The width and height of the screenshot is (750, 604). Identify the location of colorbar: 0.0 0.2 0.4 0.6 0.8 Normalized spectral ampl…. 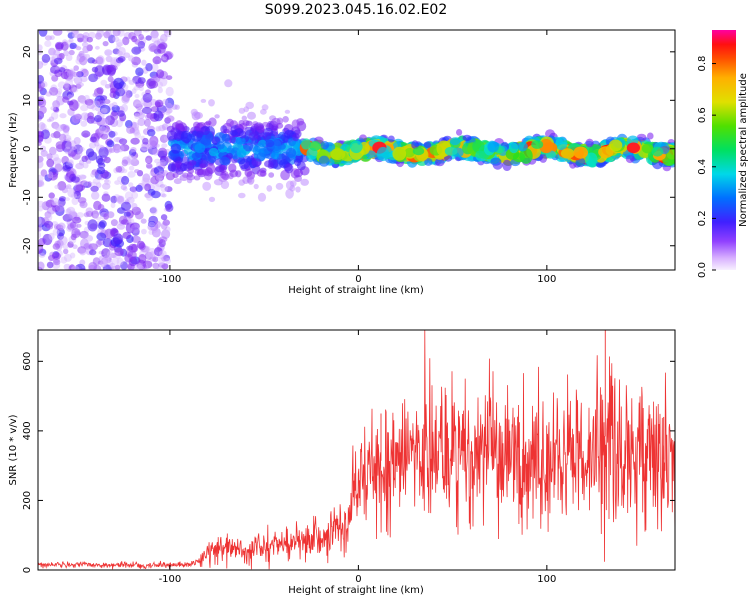
(723, 154).